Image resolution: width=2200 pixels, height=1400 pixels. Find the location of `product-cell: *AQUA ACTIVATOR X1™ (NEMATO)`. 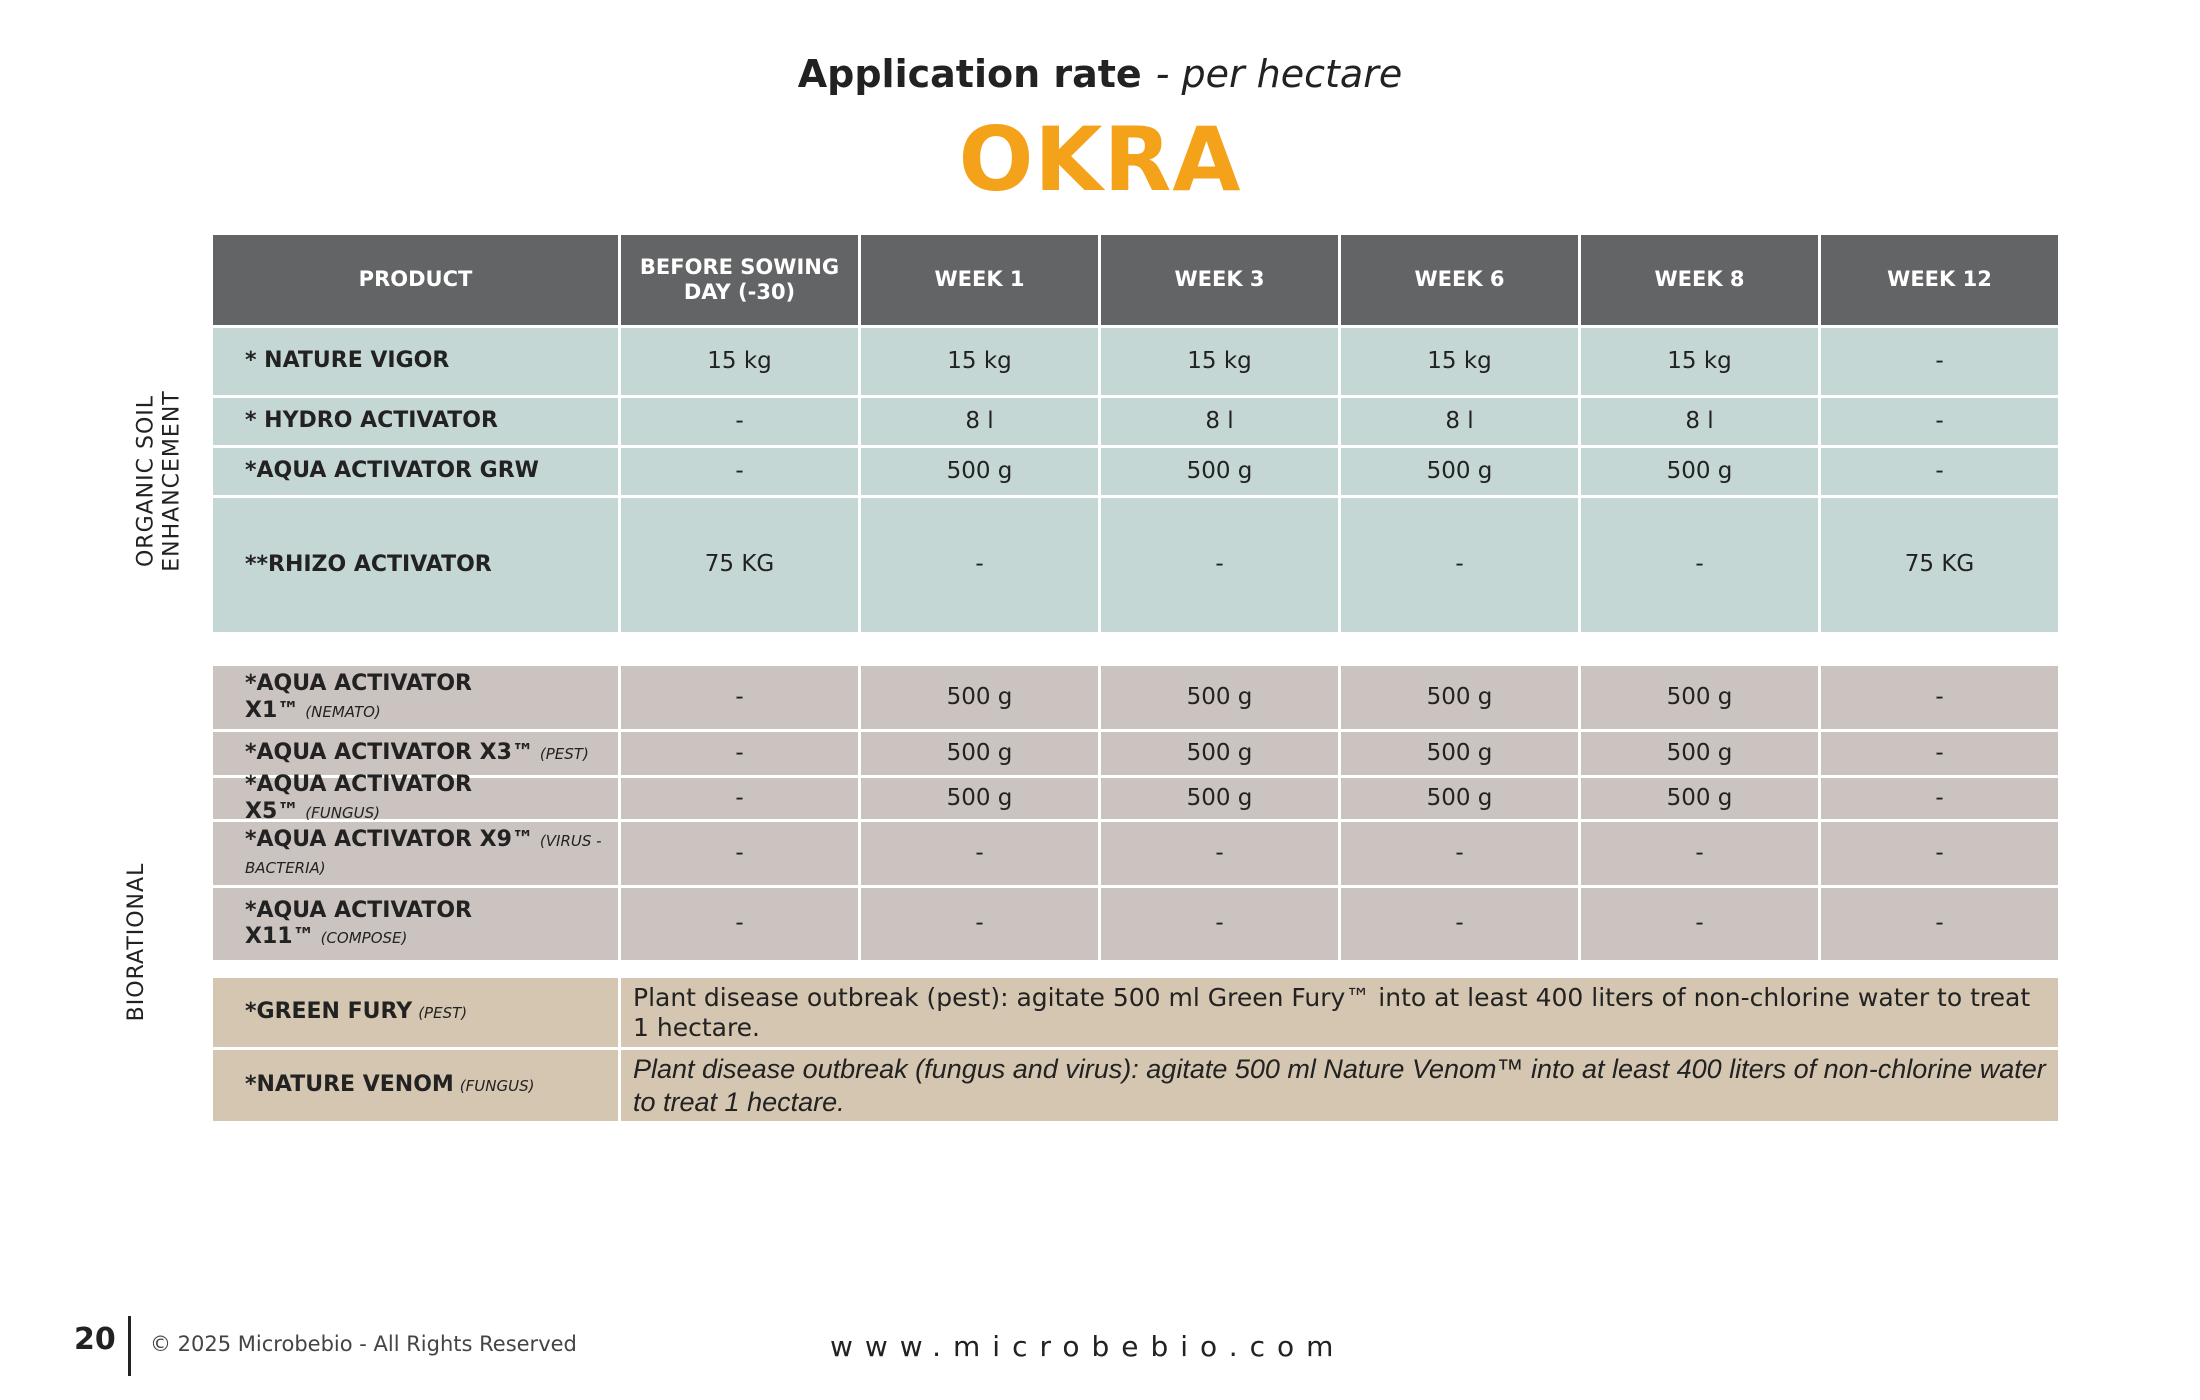

product-cell: *AQUA ACTIVATOR X1™ (NEMATO) is located at coordinates (417, 699).